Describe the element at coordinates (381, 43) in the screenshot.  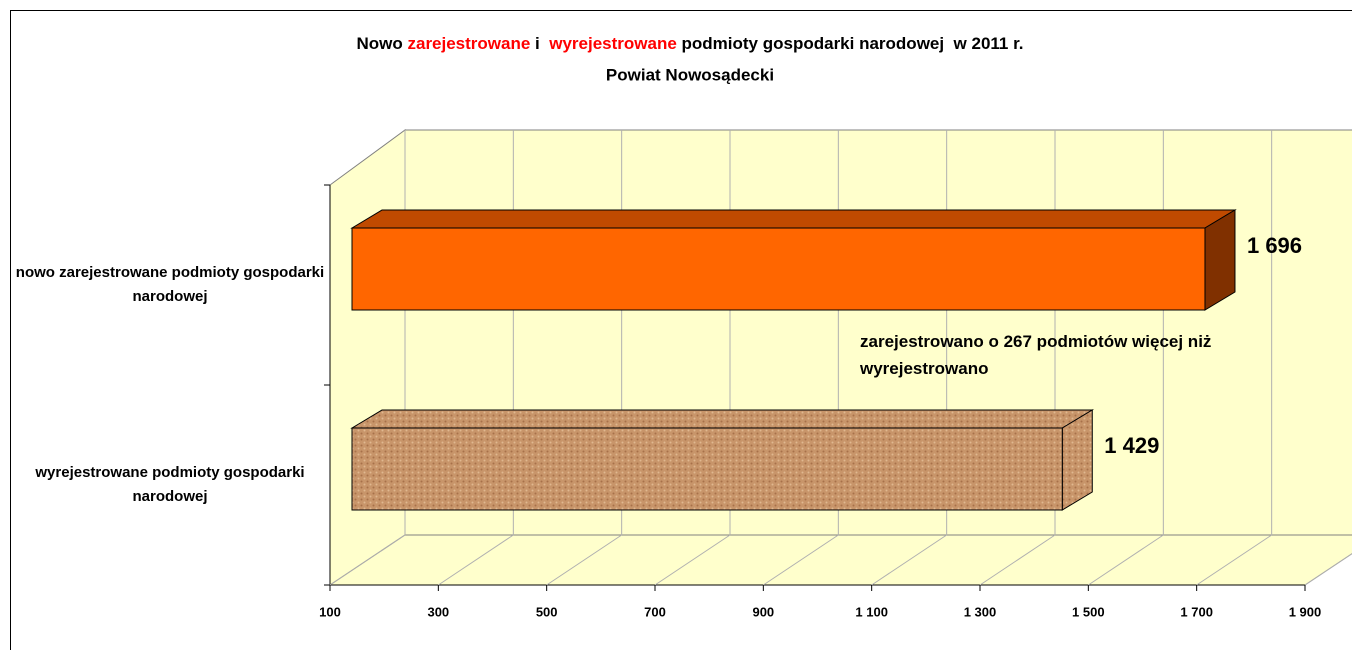
I see `title-part: Nowo` at that location.